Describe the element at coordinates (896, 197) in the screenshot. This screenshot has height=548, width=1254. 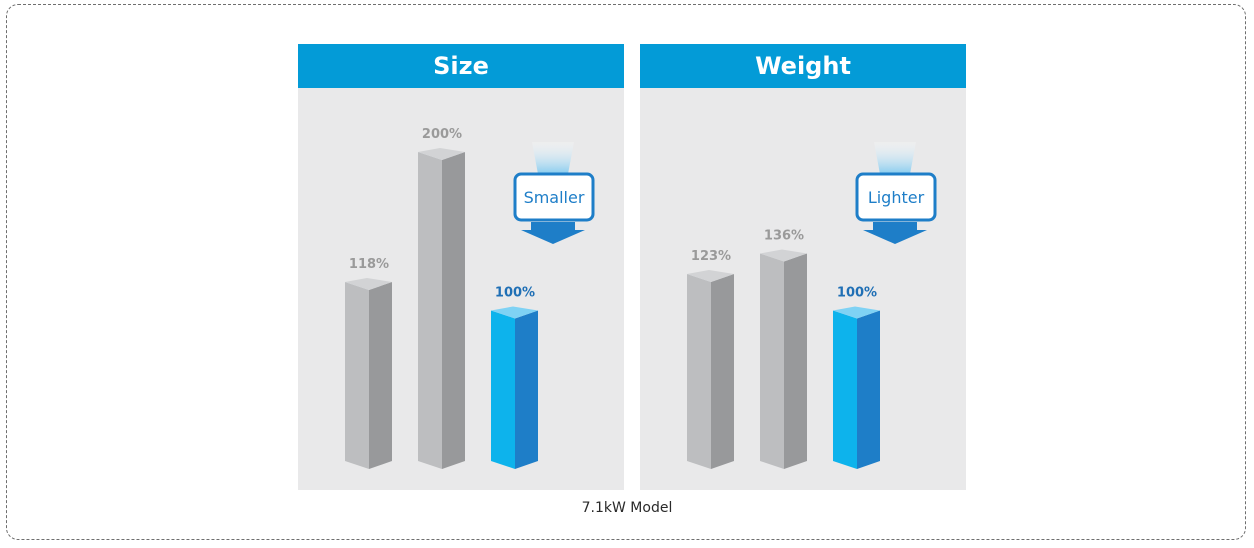
I see `callout-label: Lighter` at that location.